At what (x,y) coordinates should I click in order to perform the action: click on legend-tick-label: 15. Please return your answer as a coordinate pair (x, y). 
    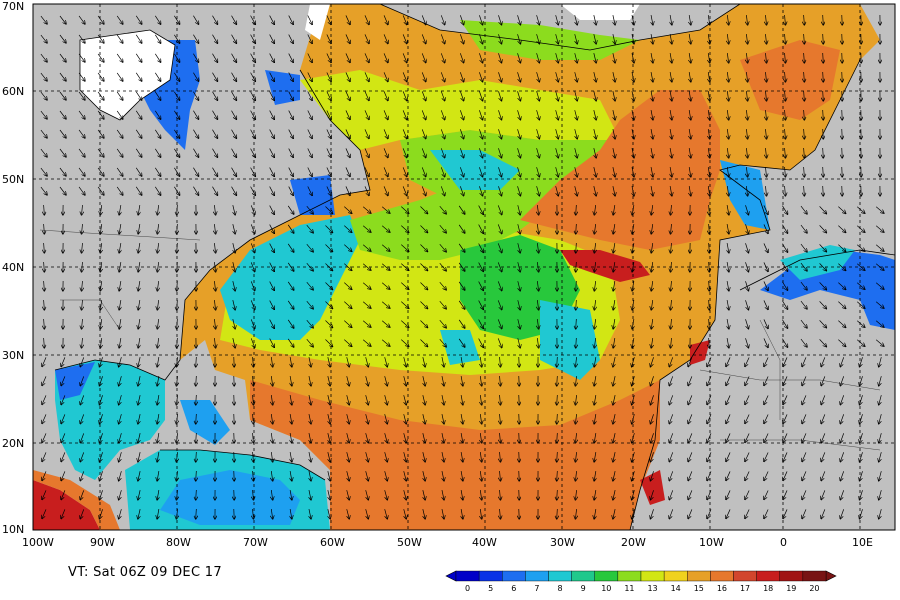
    Looking at the image, I should click on (699, 588).